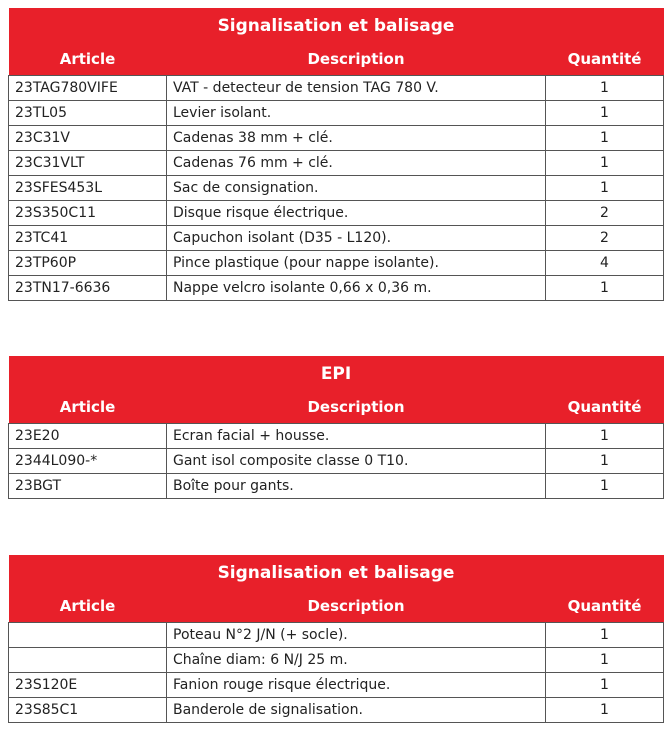 The height and width of the screenshot is (735, 671). I want to click on table-row: 23TL05 Levier isolant. 1, so click(336, 113).